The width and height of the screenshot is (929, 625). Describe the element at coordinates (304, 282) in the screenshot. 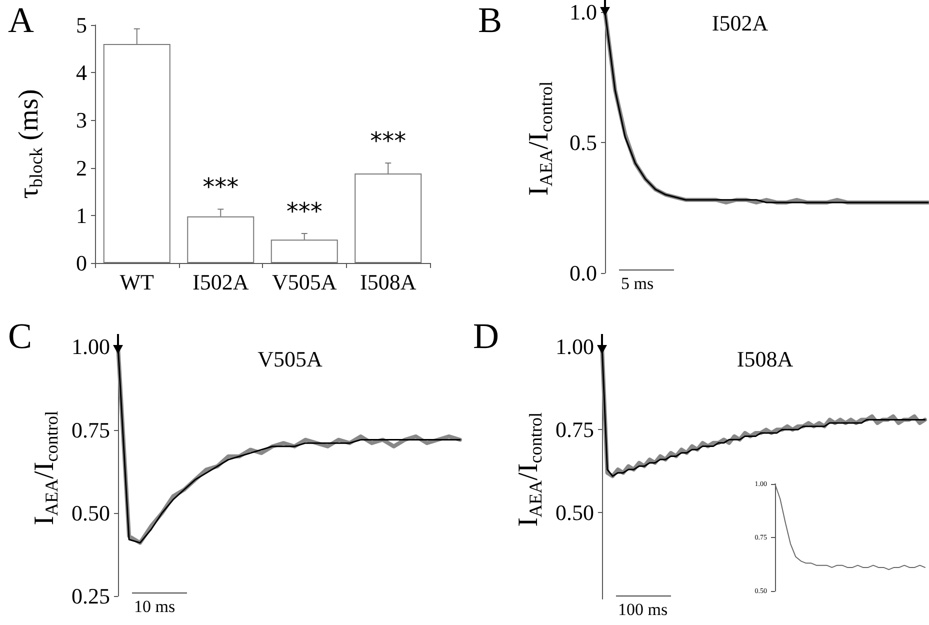

I see `x-tick-label: V505A` at that location.